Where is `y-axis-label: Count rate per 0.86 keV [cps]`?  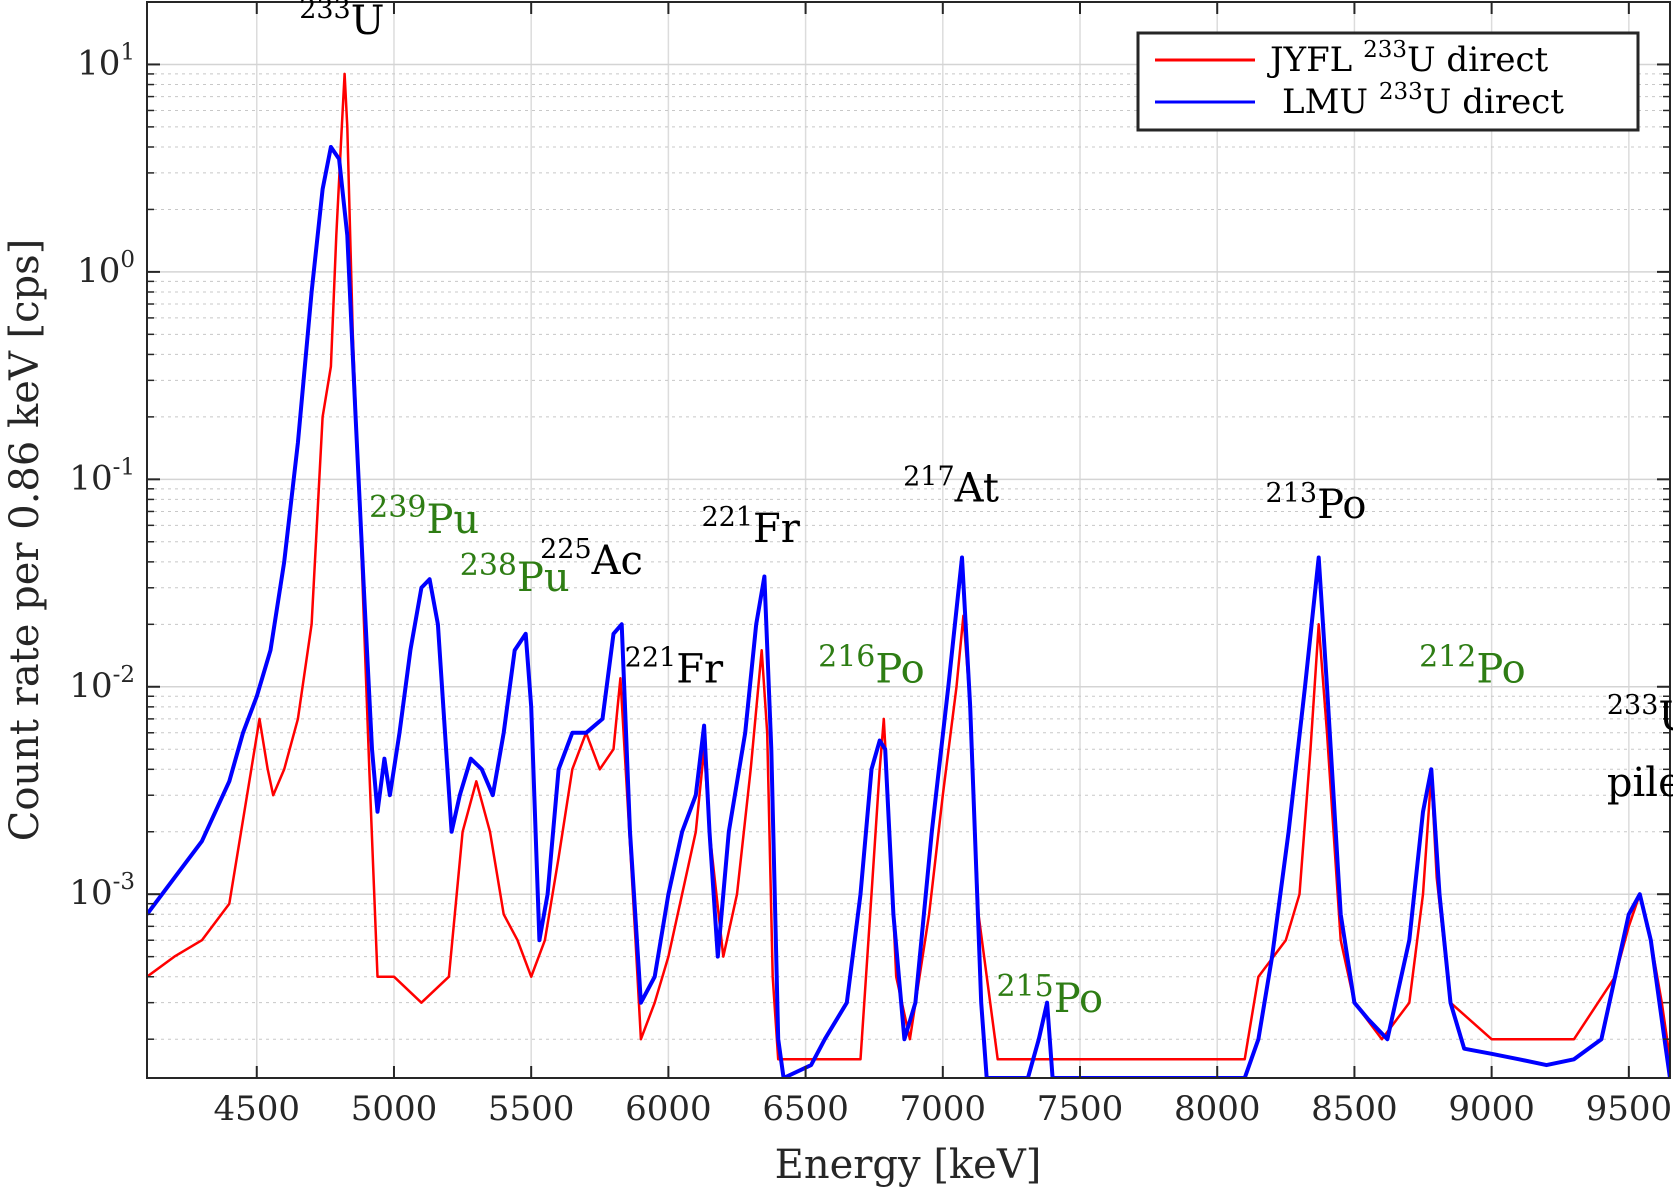
y-axis-label: Count rate per 0.86 keV [cps] is located at coordinates (25, 540).